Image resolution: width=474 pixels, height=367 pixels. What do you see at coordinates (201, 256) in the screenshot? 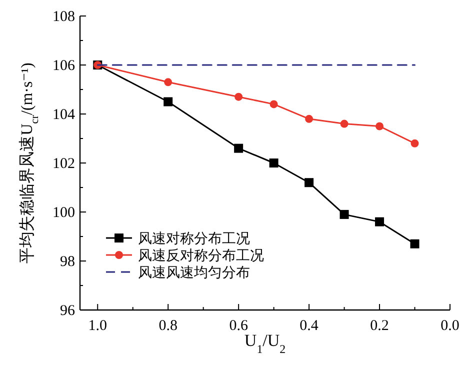
I see `legend-label: 风速反对称分布工况` at bounding box center [201, 256].